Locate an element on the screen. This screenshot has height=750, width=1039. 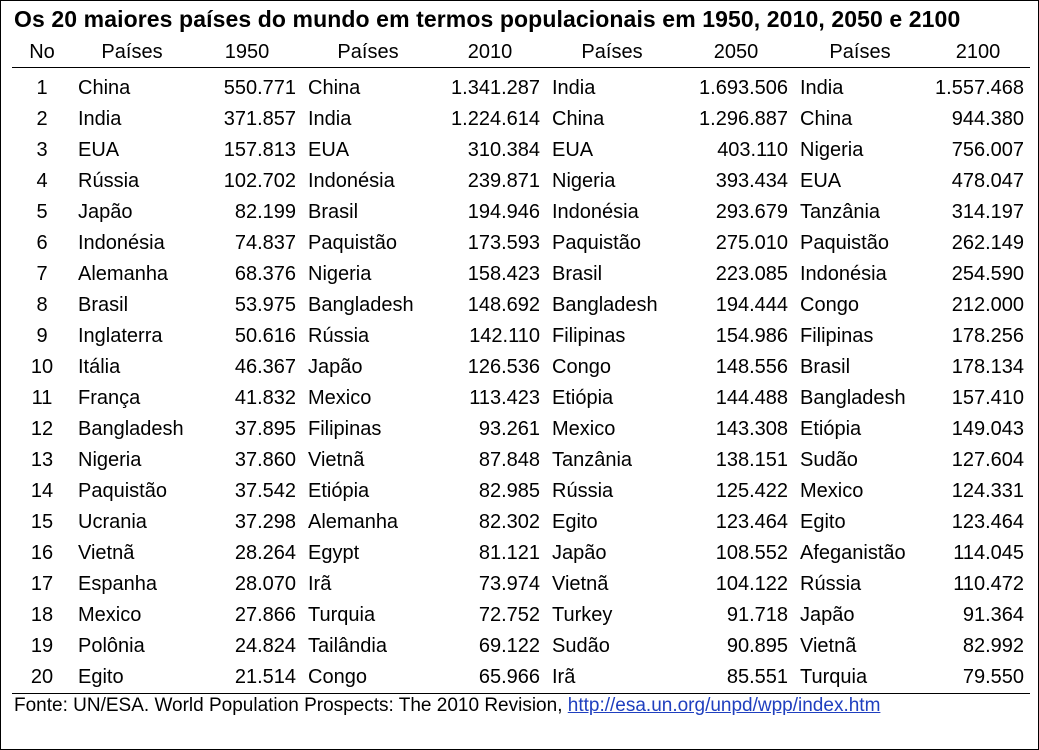
country-2100-cell: Etiópia is located at coordinates (831, 429).